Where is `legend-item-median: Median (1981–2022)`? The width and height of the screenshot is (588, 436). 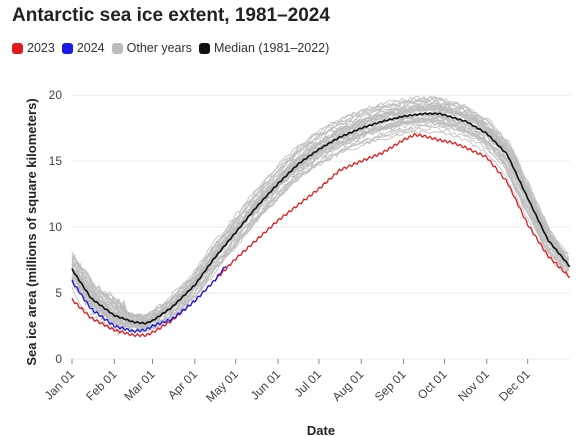
legend-item-median: Median (1981–2022) is located at coordinates (264, 48).